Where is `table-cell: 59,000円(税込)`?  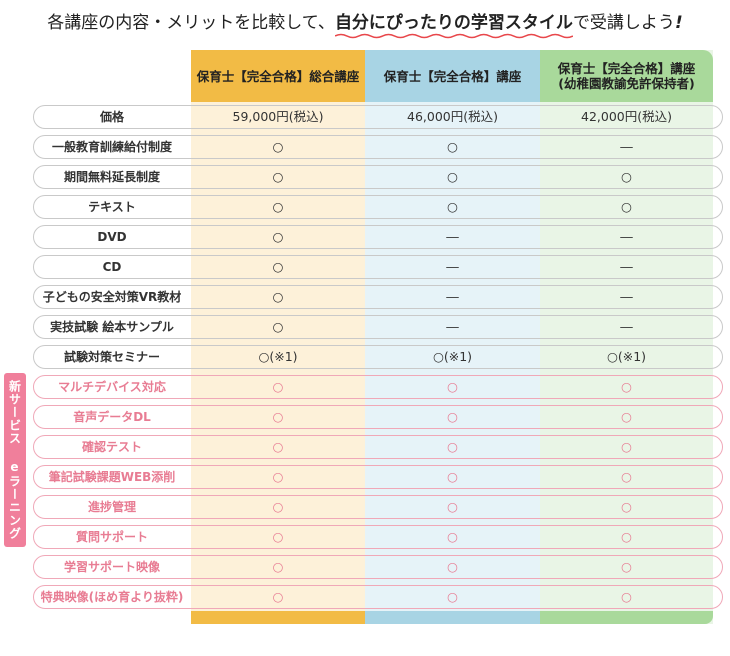 table-cell: 59,000円(税込) is located at coordinates (278, 116).